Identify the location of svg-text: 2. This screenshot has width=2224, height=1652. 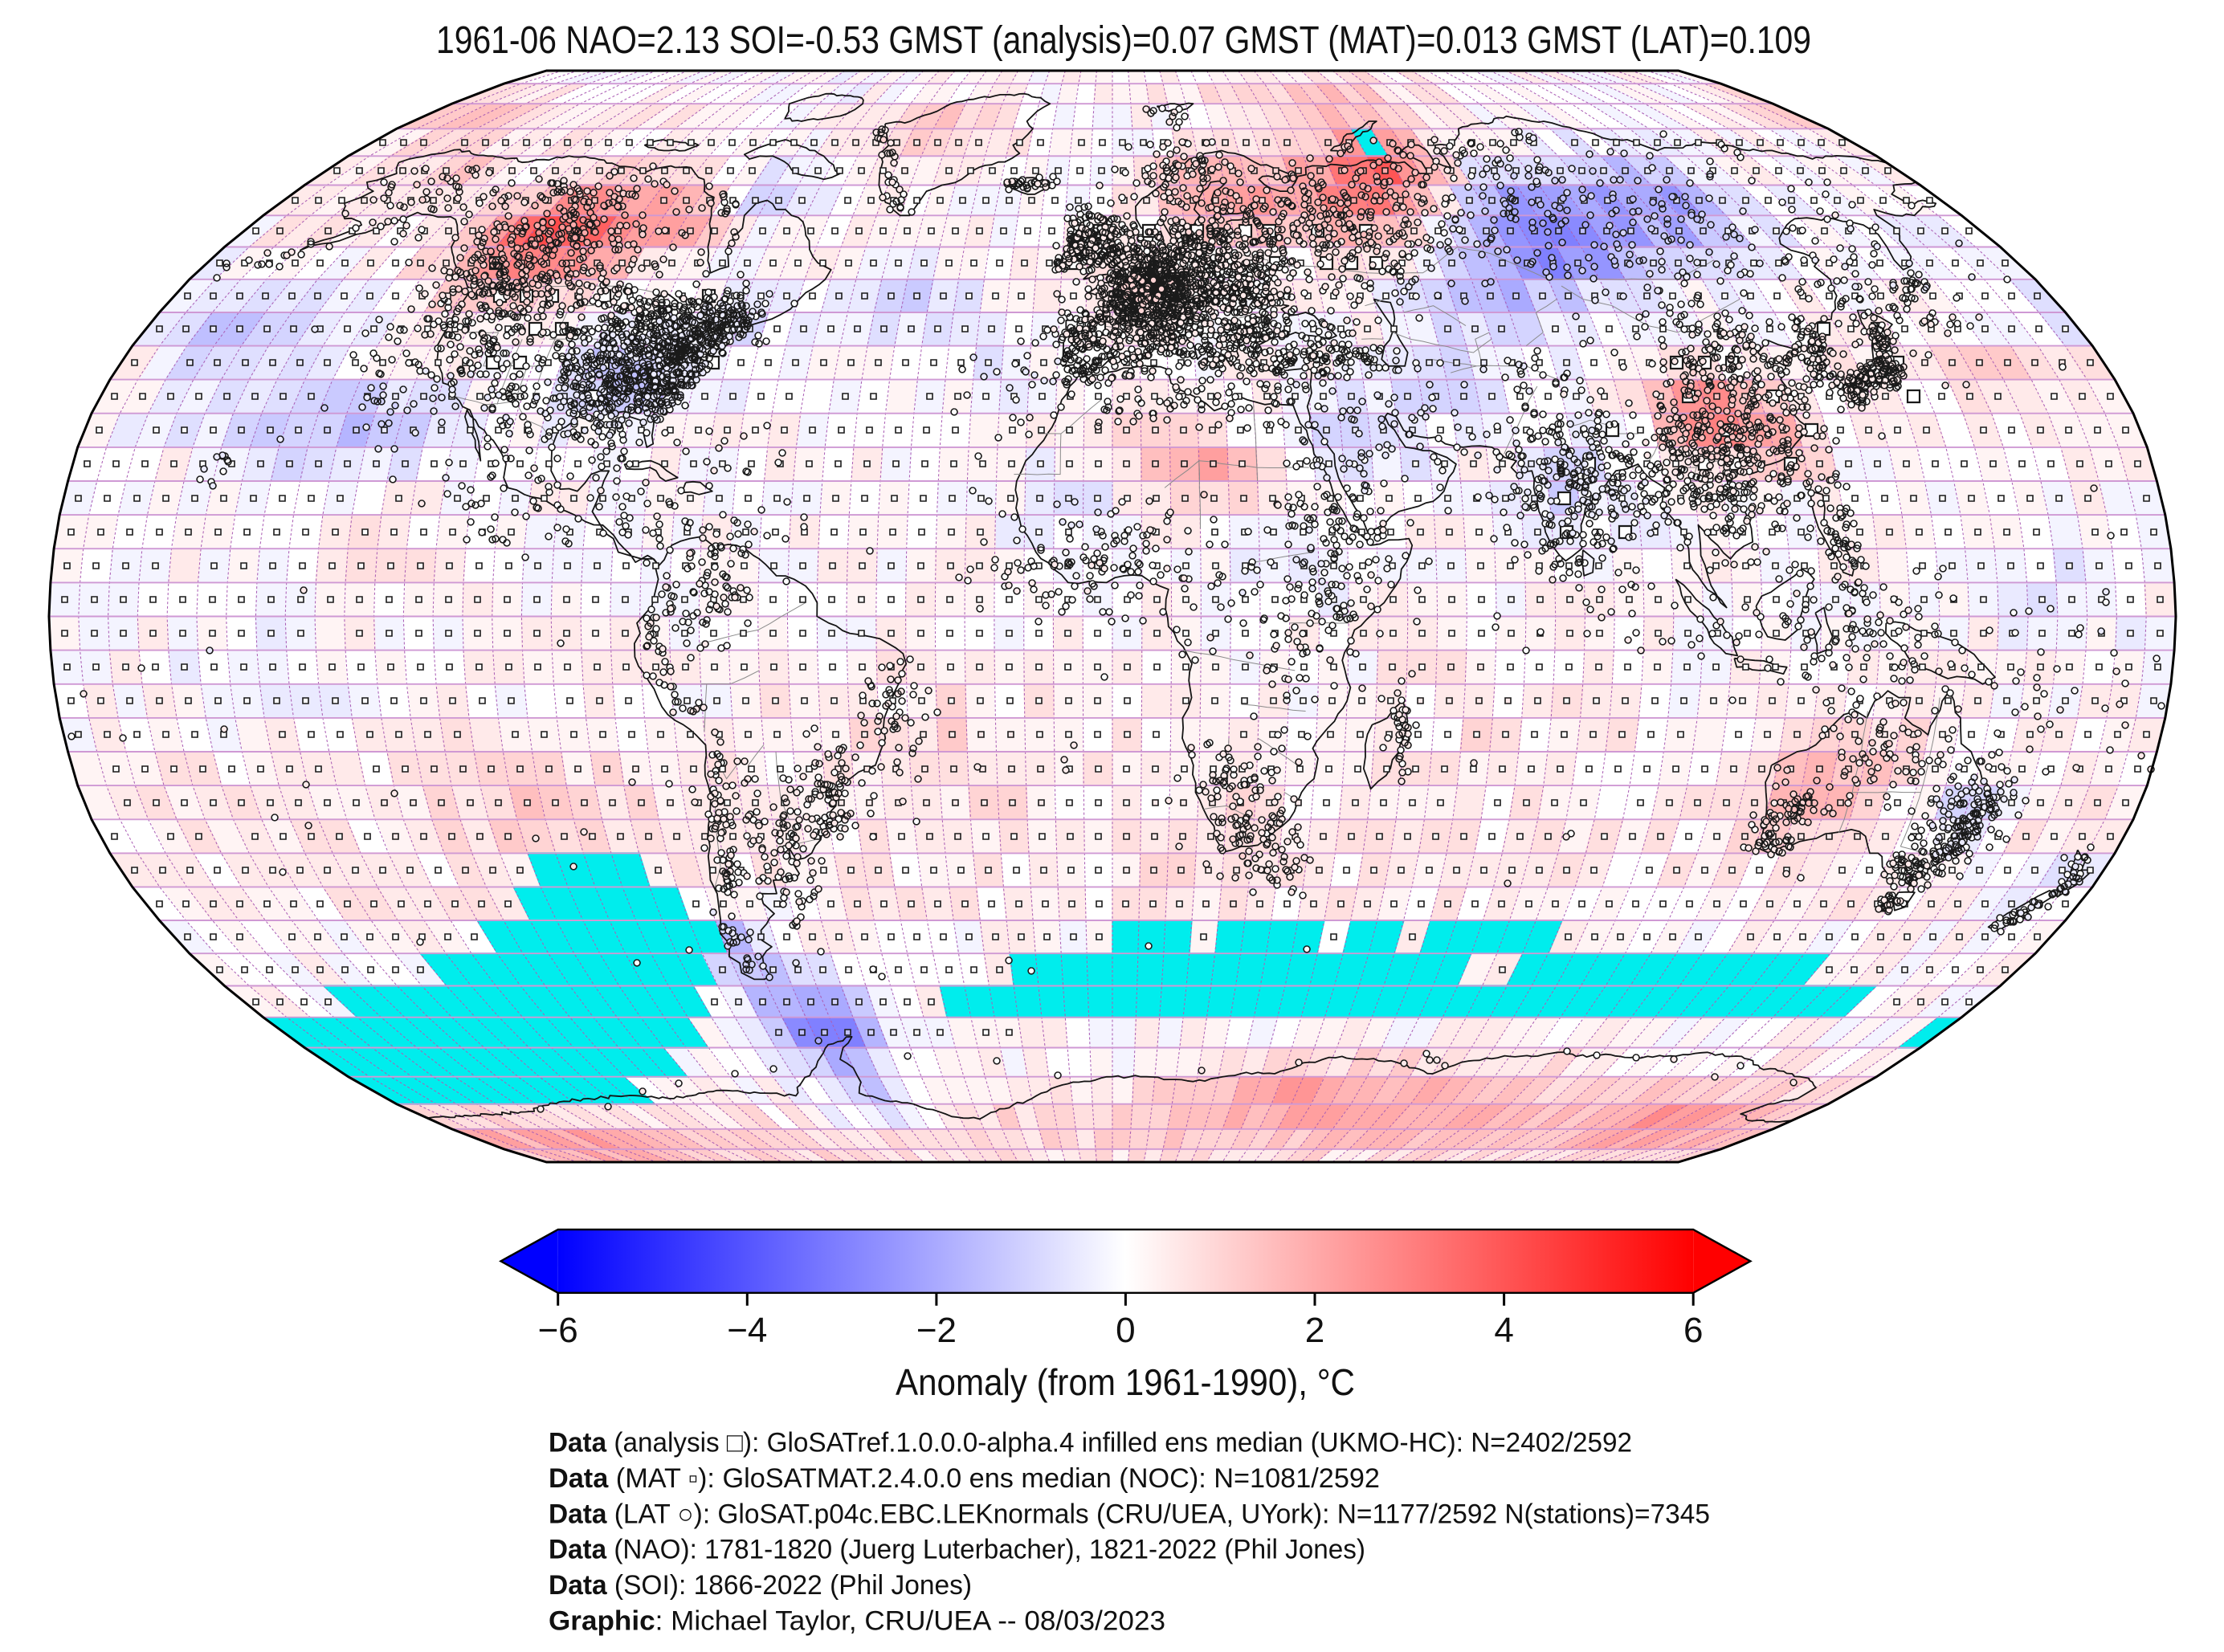
(1314, 1330).